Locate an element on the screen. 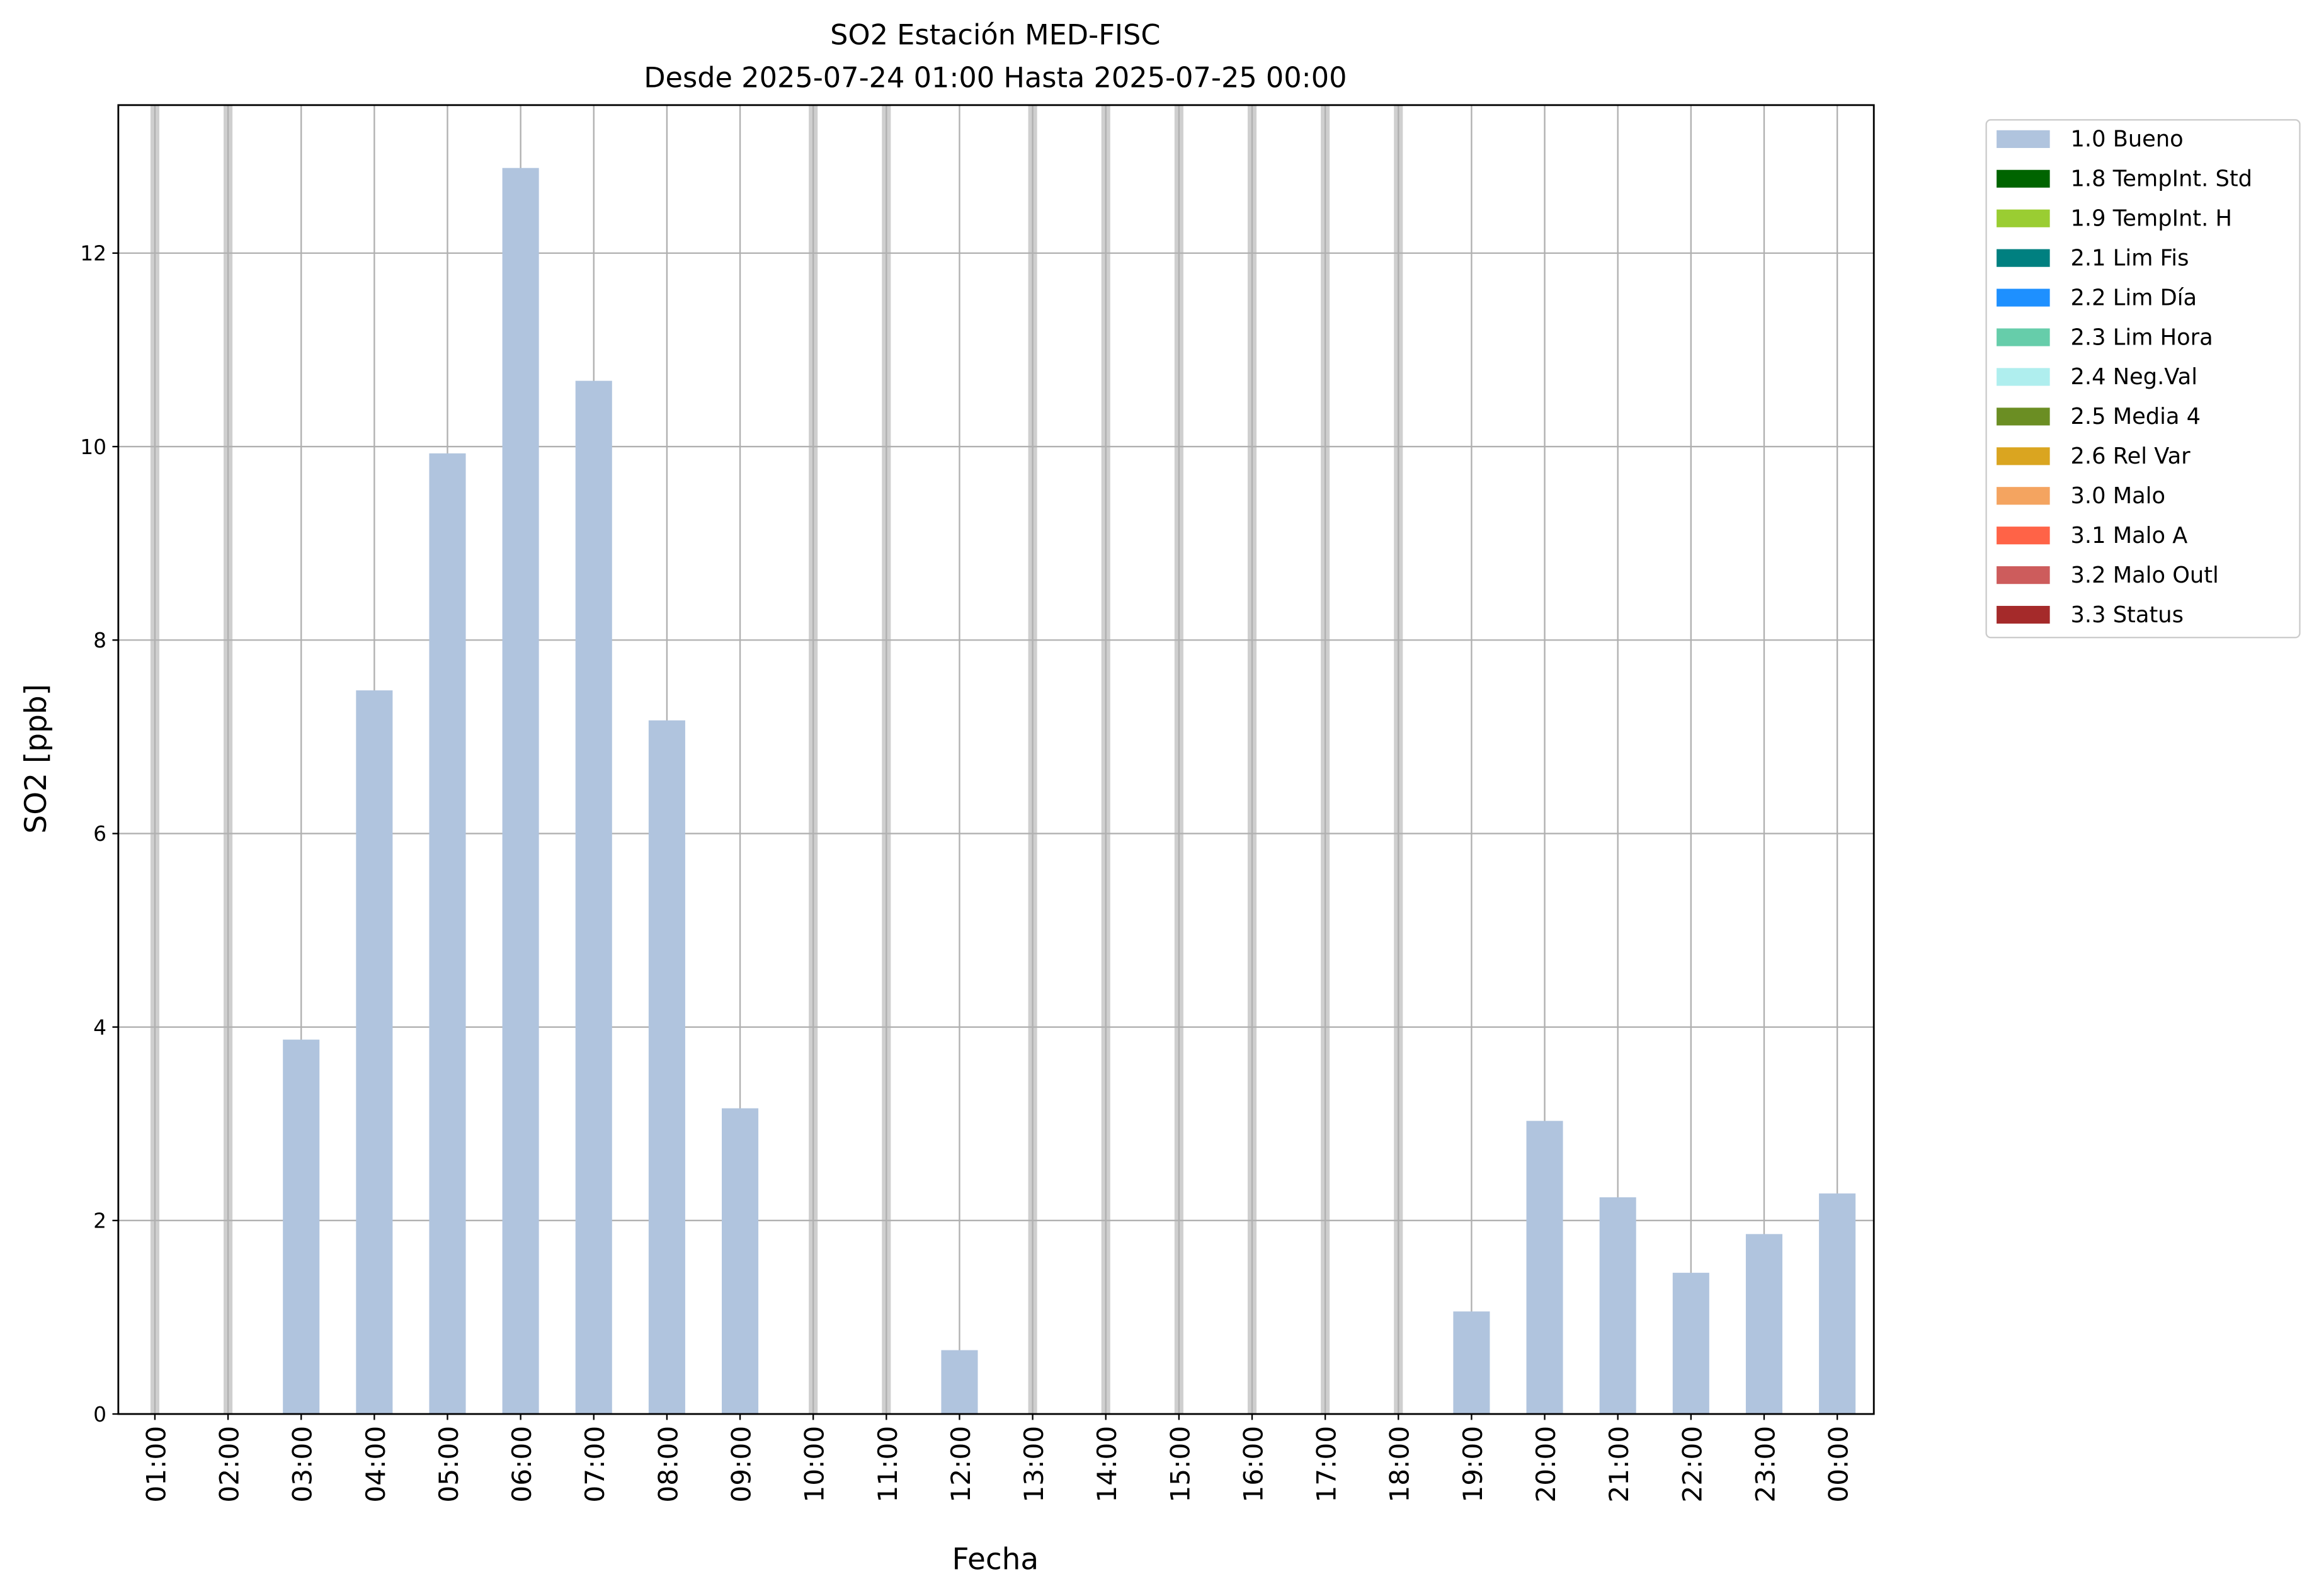 The image size is (2319, 1596). y-tick-label: 8 is located at coordinates (99, 640).